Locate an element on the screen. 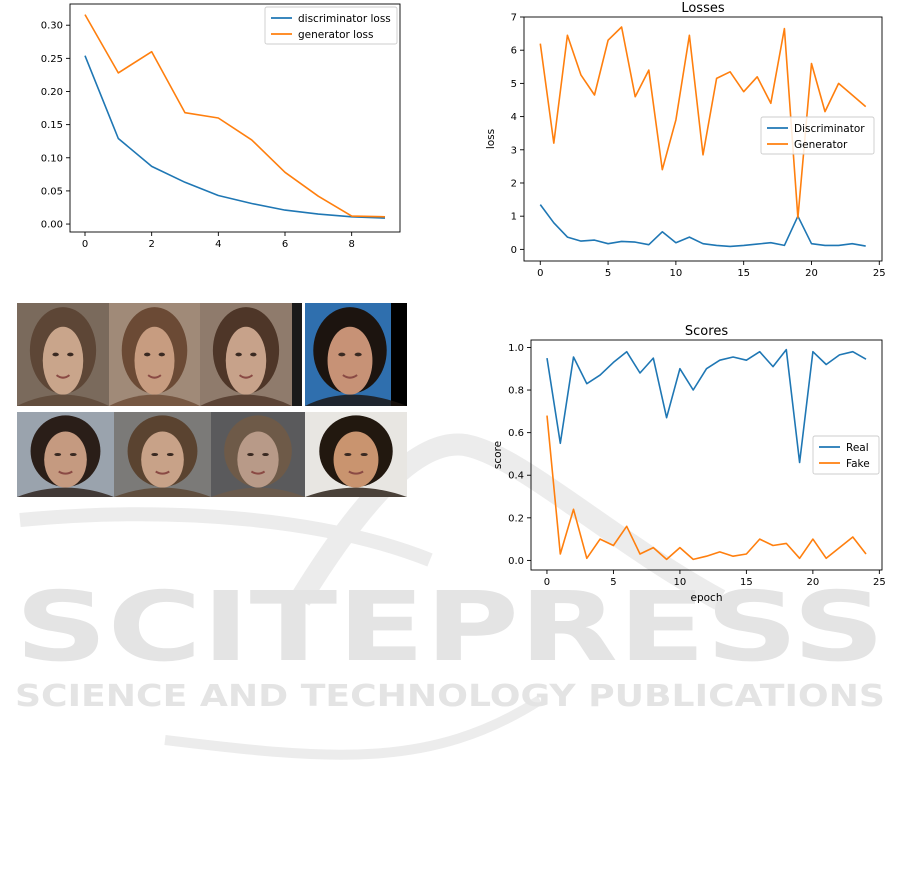  series-line-generator-loss is located at coordinates (235, 116).